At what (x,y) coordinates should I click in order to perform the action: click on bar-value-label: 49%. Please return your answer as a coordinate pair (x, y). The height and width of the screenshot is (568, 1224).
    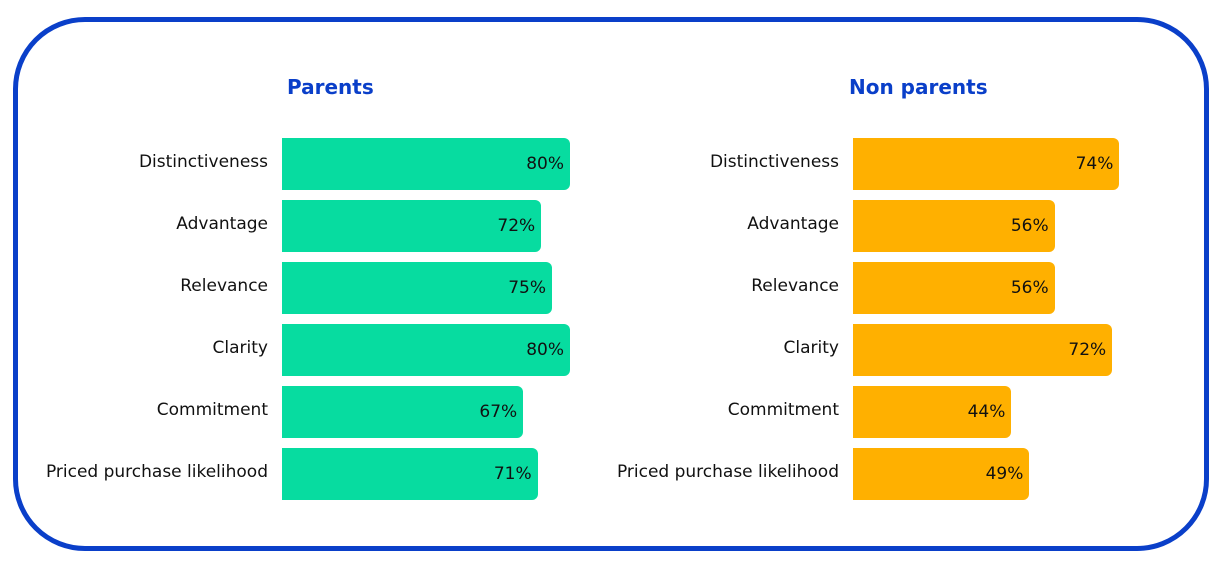
    Looking at the image, I should click on (1004, 474).